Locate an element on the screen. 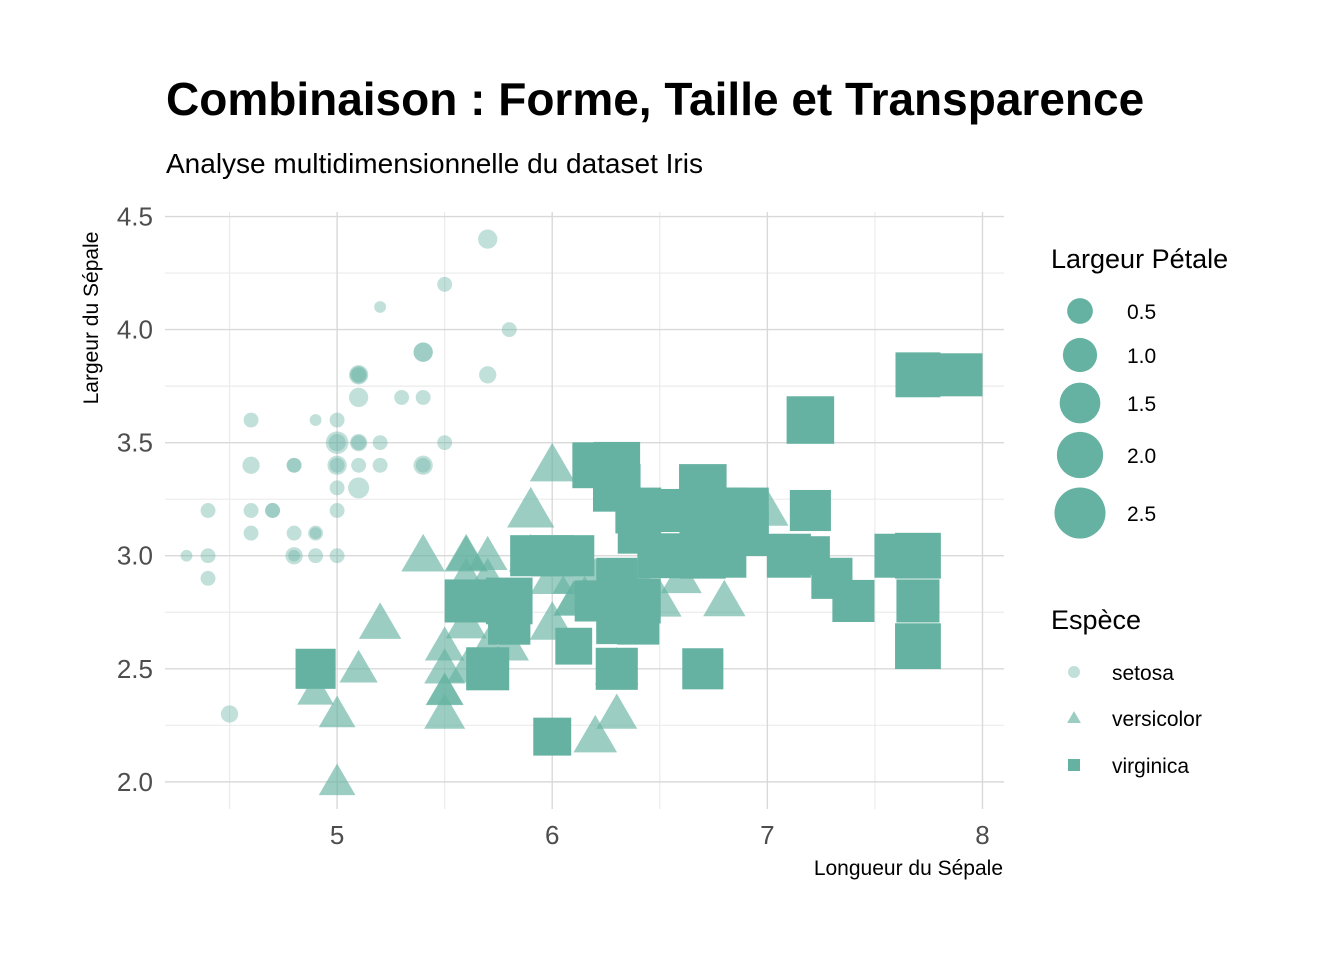 The height and width of the screenshot is (960, 1344). series-setosa is located at coordinates (348, 476).